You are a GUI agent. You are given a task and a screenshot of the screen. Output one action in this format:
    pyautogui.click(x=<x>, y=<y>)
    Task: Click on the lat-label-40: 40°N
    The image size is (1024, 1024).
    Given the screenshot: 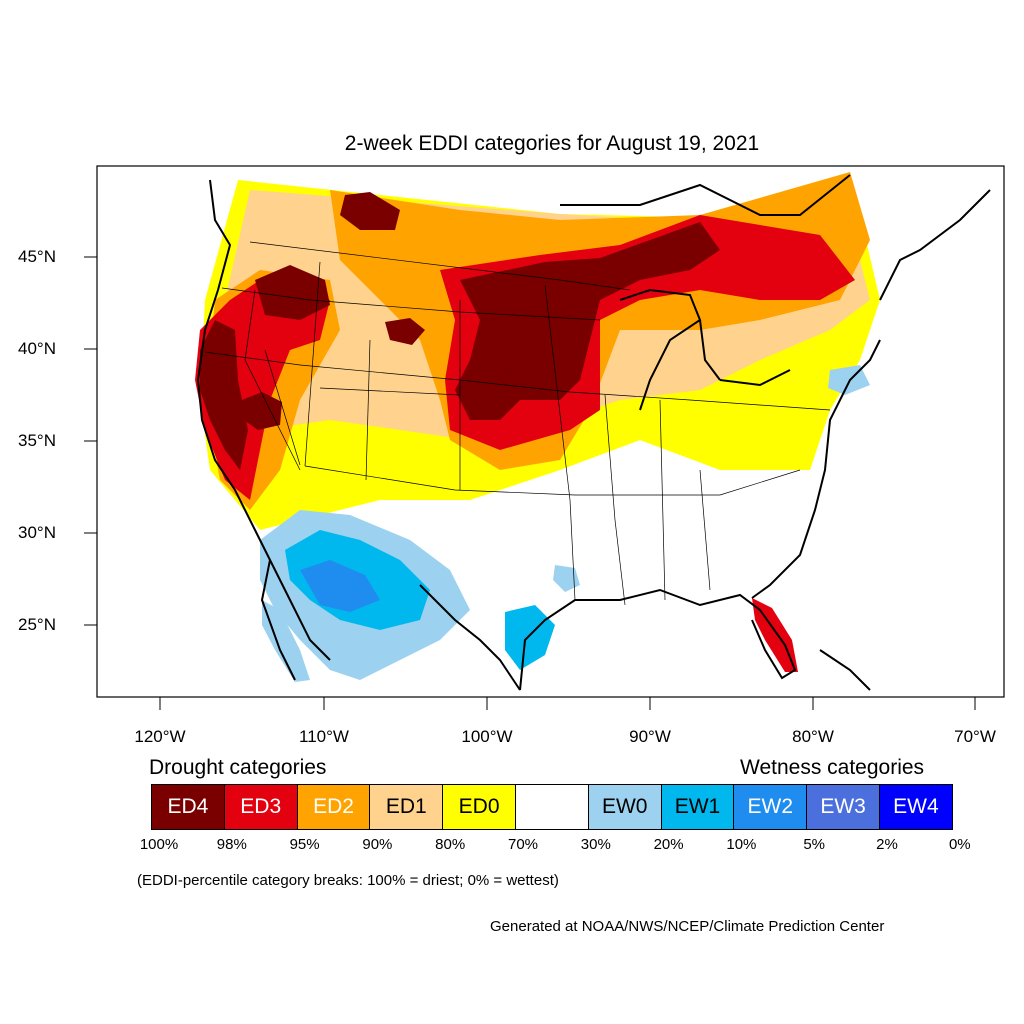 What is the action you would take?
    pyautogui.click(x=37, y=348)
    